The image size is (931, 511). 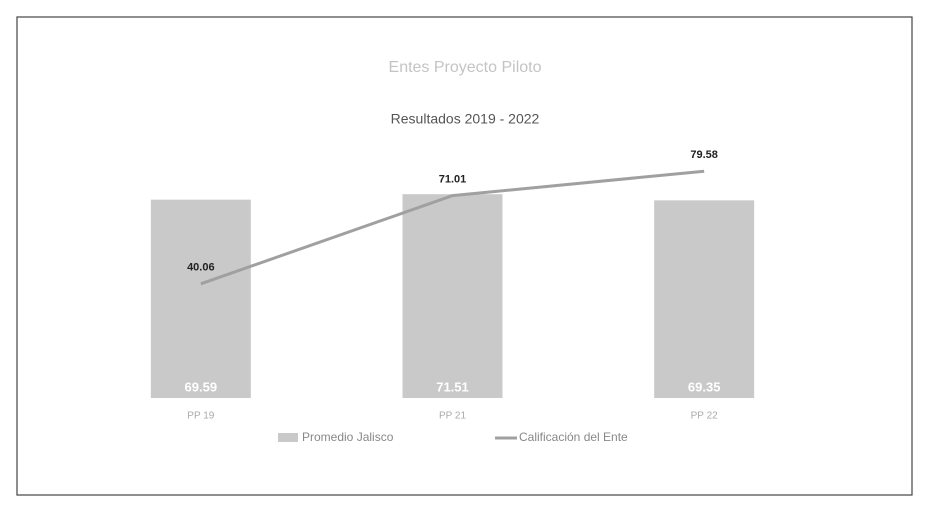 I want to click on x-tick-label: PP 19, so click(x=200, y=416).